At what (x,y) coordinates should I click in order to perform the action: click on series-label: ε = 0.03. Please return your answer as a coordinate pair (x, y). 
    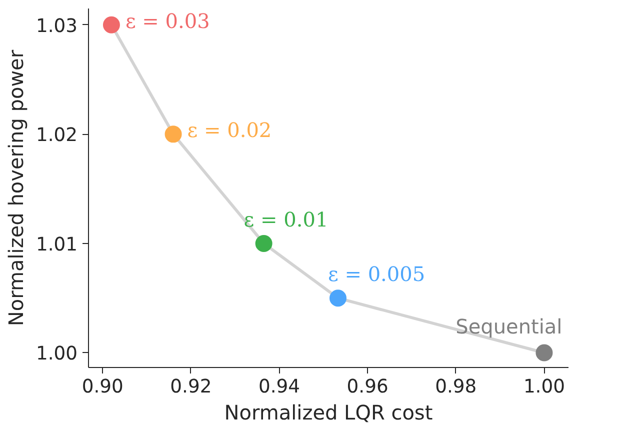
    Looking at the image, I should click on (167, 20).